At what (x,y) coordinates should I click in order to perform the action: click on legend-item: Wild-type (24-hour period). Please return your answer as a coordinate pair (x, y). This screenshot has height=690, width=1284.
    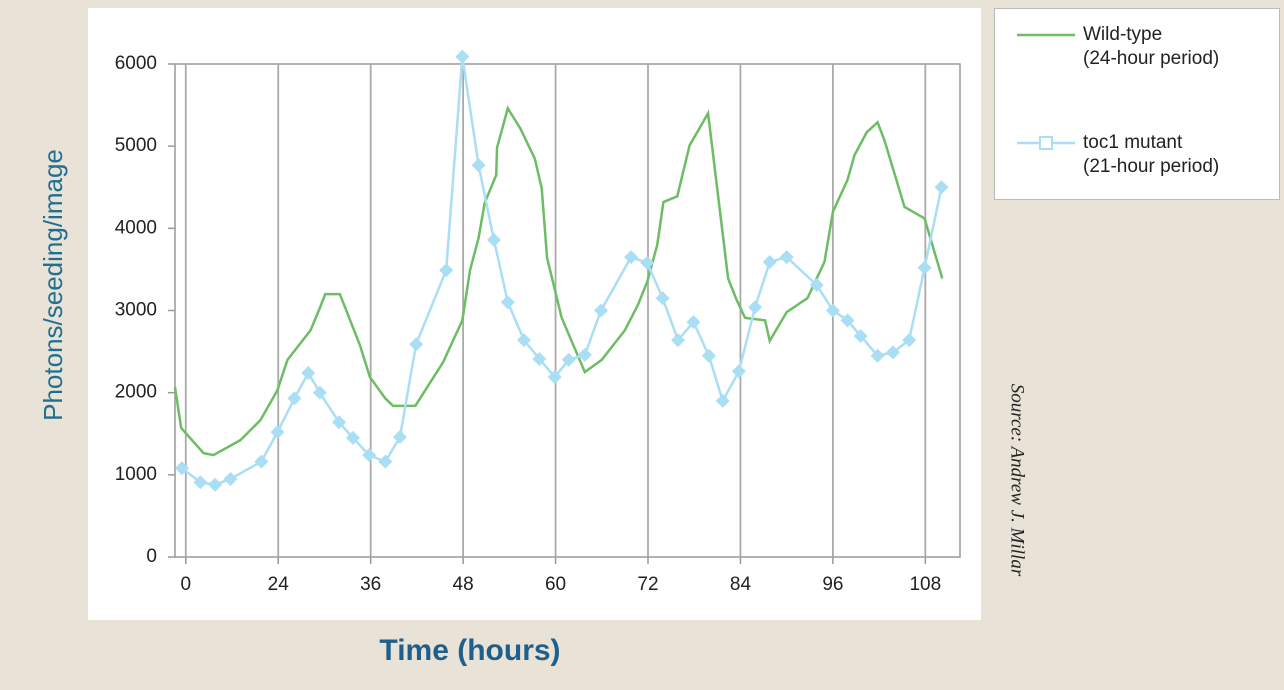
    Looking at the image, I should click on (1118, 47).